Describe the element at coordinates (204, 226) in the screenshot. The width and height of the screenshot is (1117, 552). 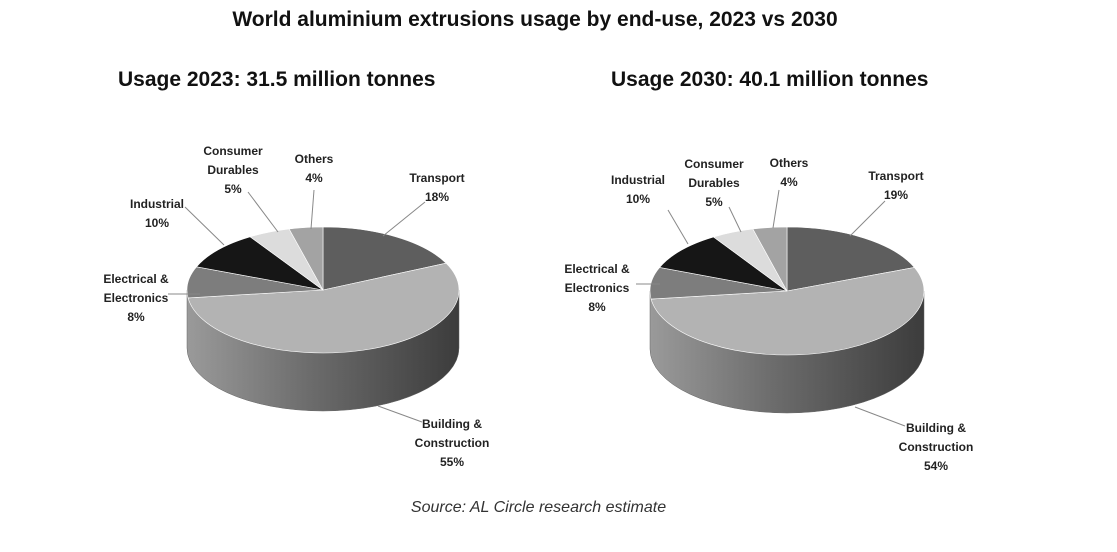
I see `pie-2023-leader-industrial` at that location.